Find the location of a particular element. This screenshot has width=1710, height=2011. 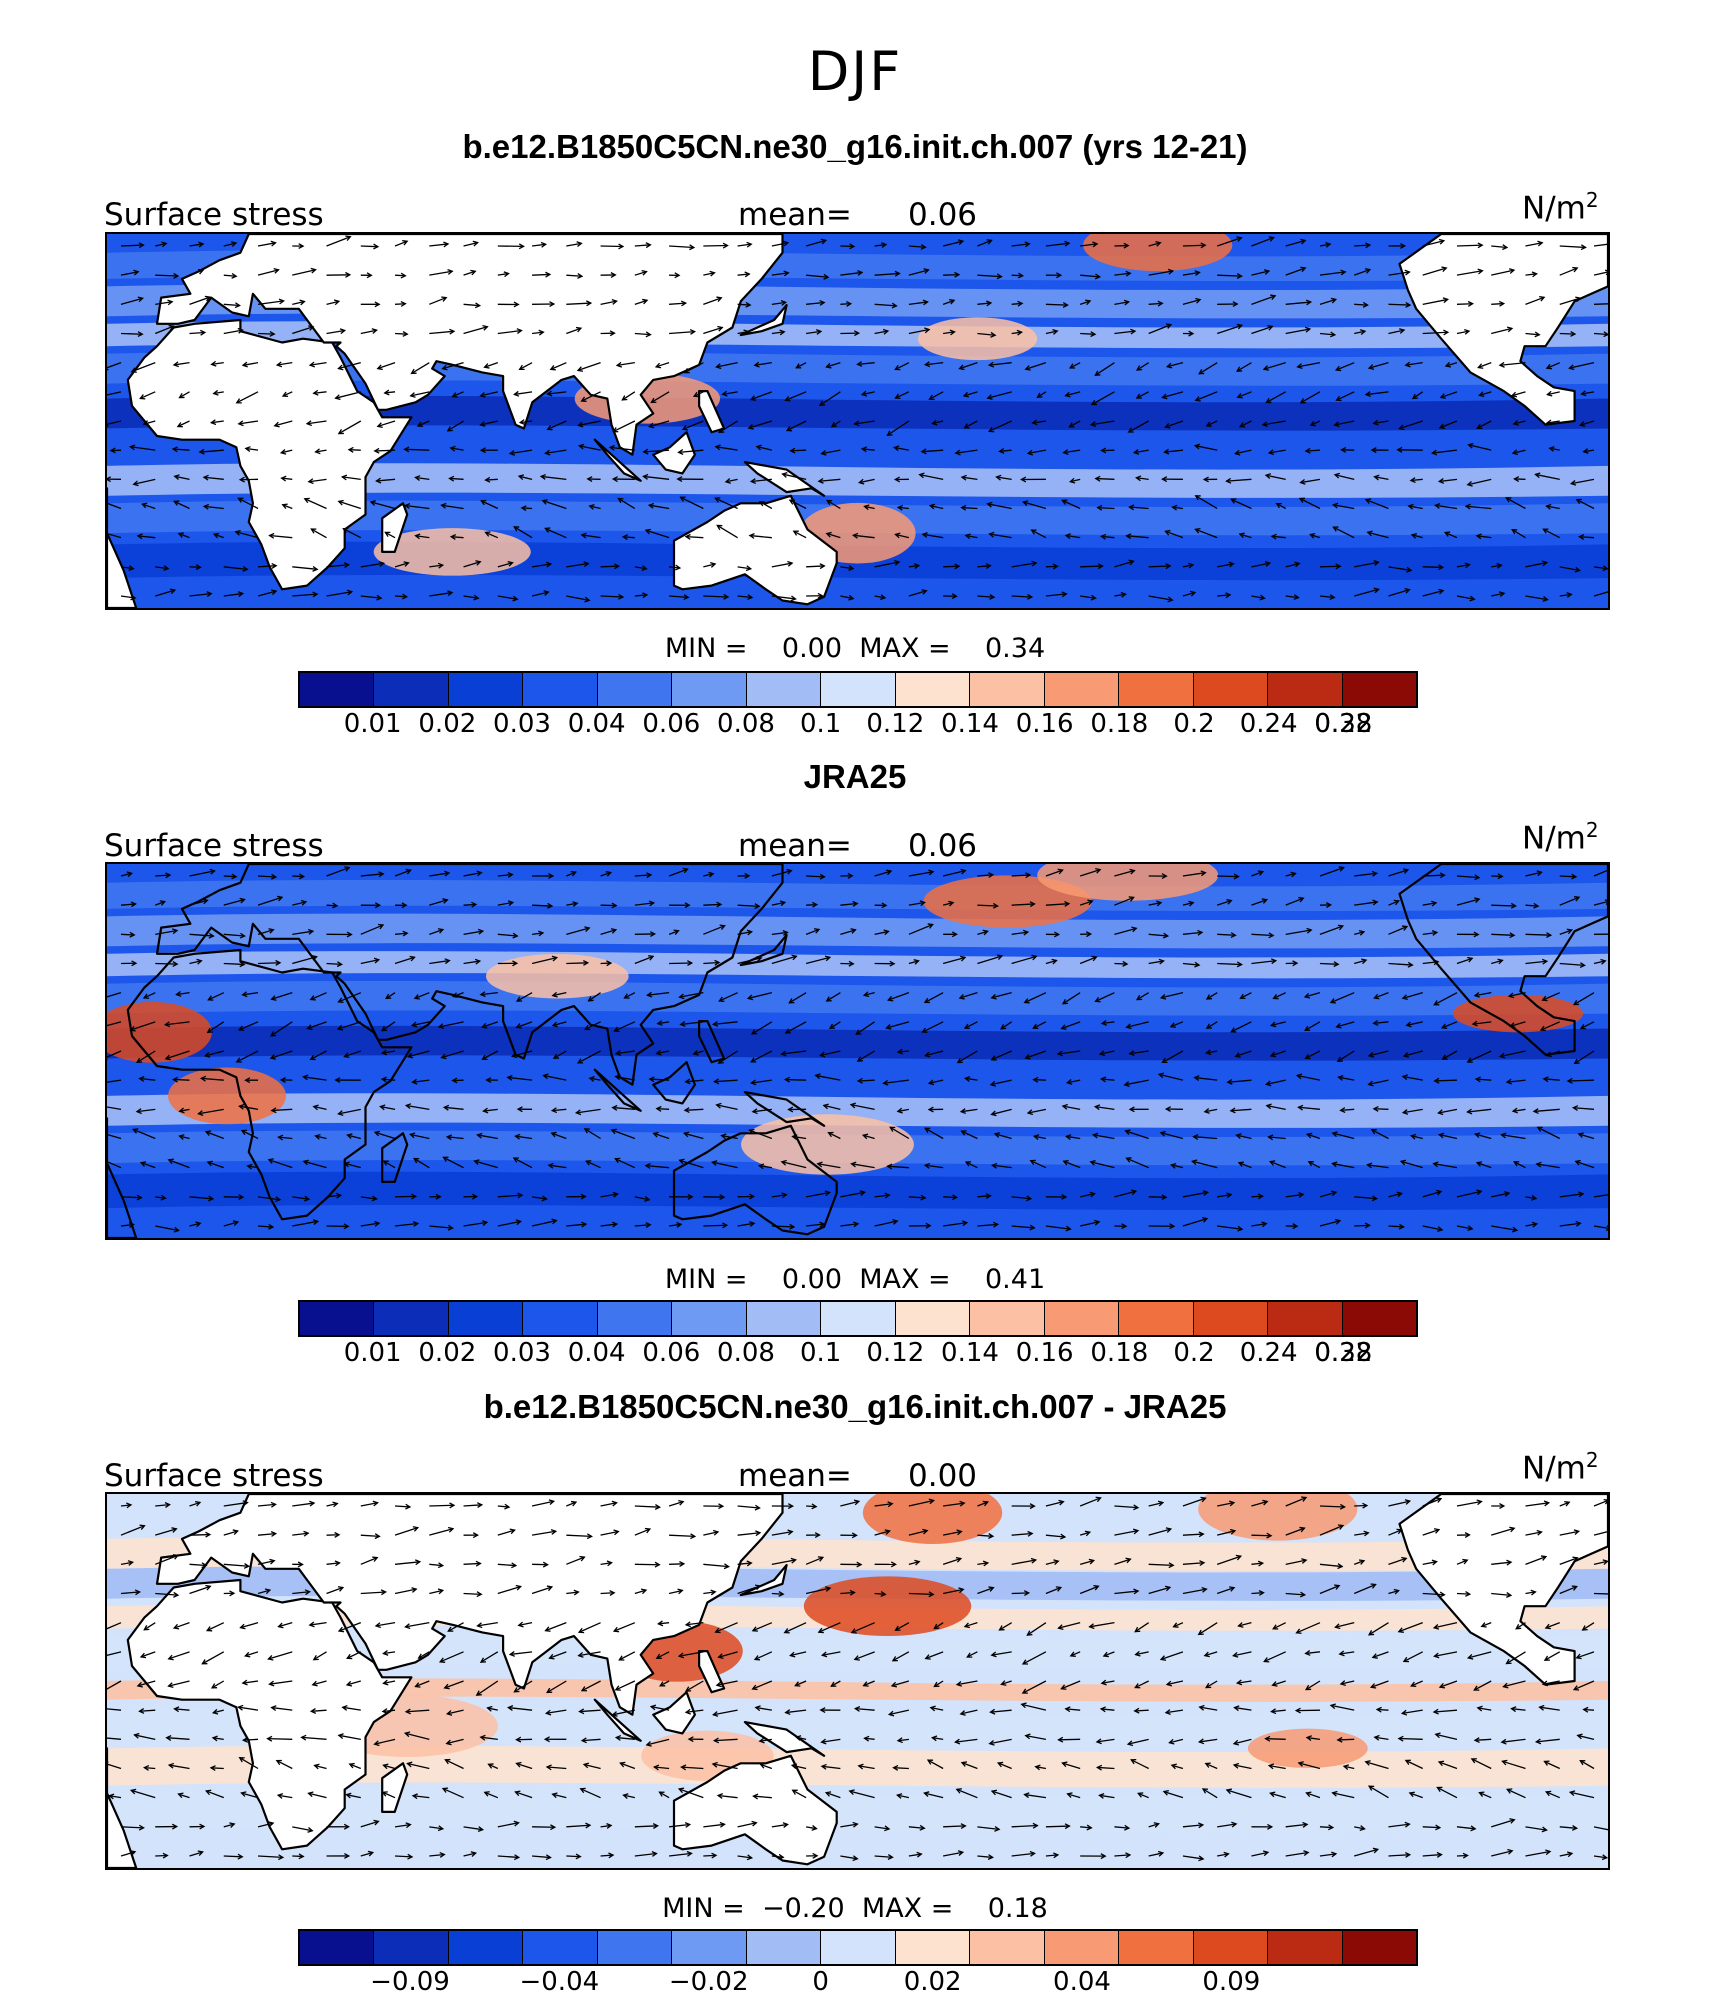

colorbar-swatch is located at coordinates (1007, 1947).